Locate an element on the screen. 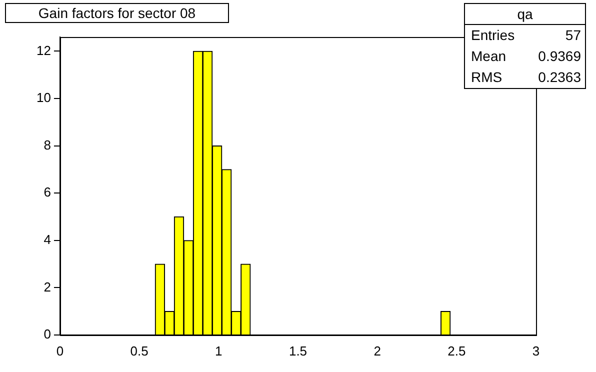  y-tick-label: 8 is located at coordinates (47, 144).